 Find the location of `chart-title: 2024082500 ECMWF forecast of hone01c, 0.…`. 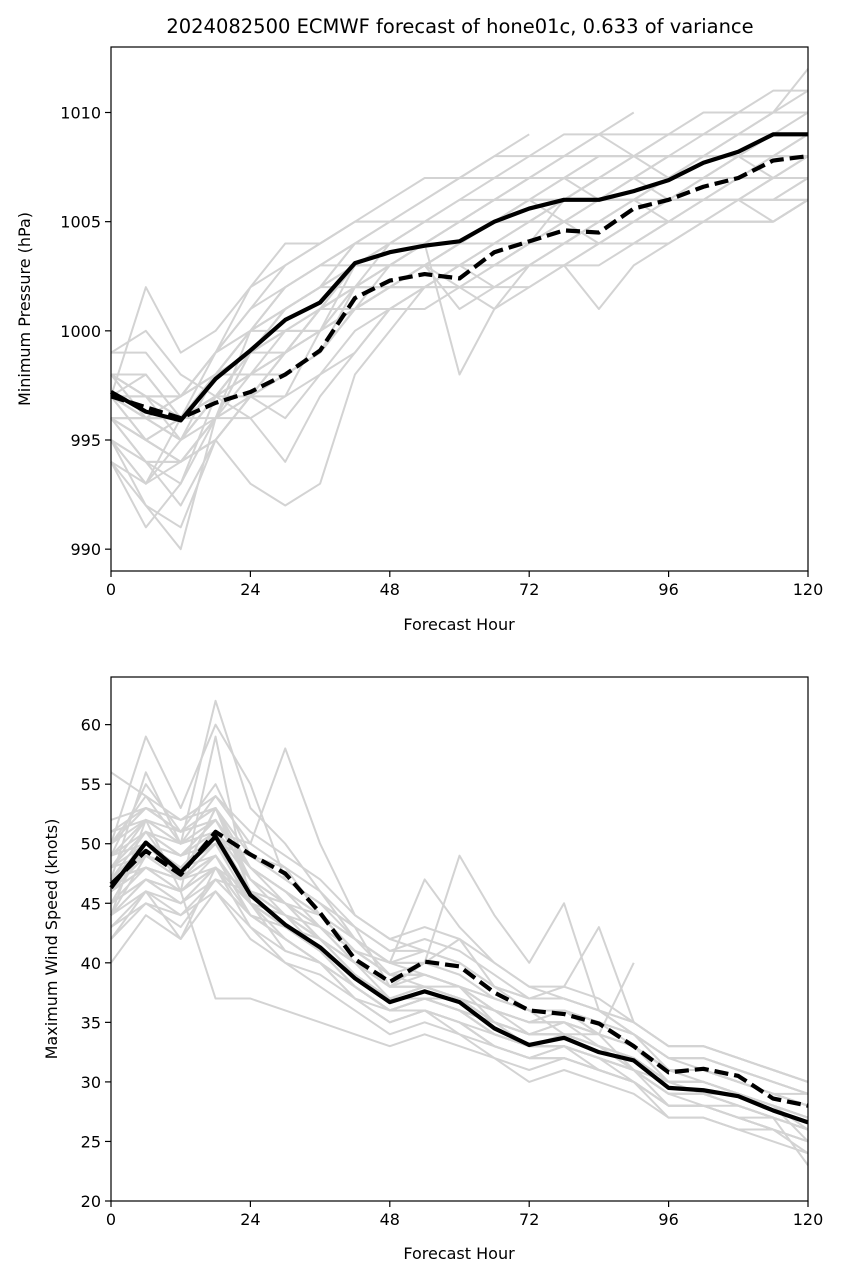

chart-title: 2024082500 ECMWF forecast of hone01c, 0.… is located at coordinates (459, 26).